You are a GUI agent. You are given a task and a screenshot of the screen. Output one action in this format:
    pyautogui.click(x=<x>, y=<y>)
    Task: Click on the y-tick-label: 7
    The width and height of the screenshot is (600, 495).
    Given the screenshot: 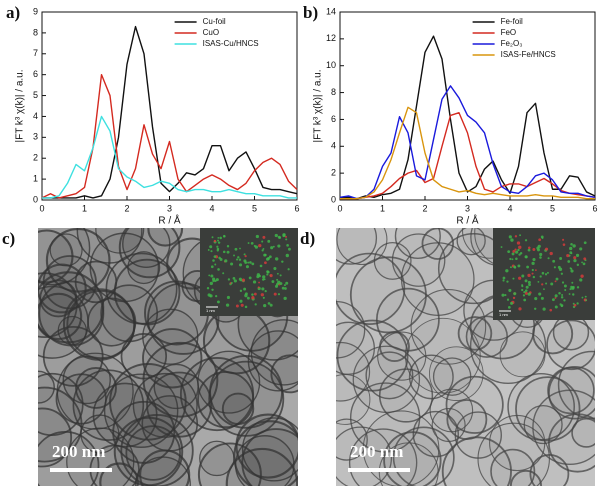 What is the action you would take?
    pyautogui.click(x=35, y=53)
    